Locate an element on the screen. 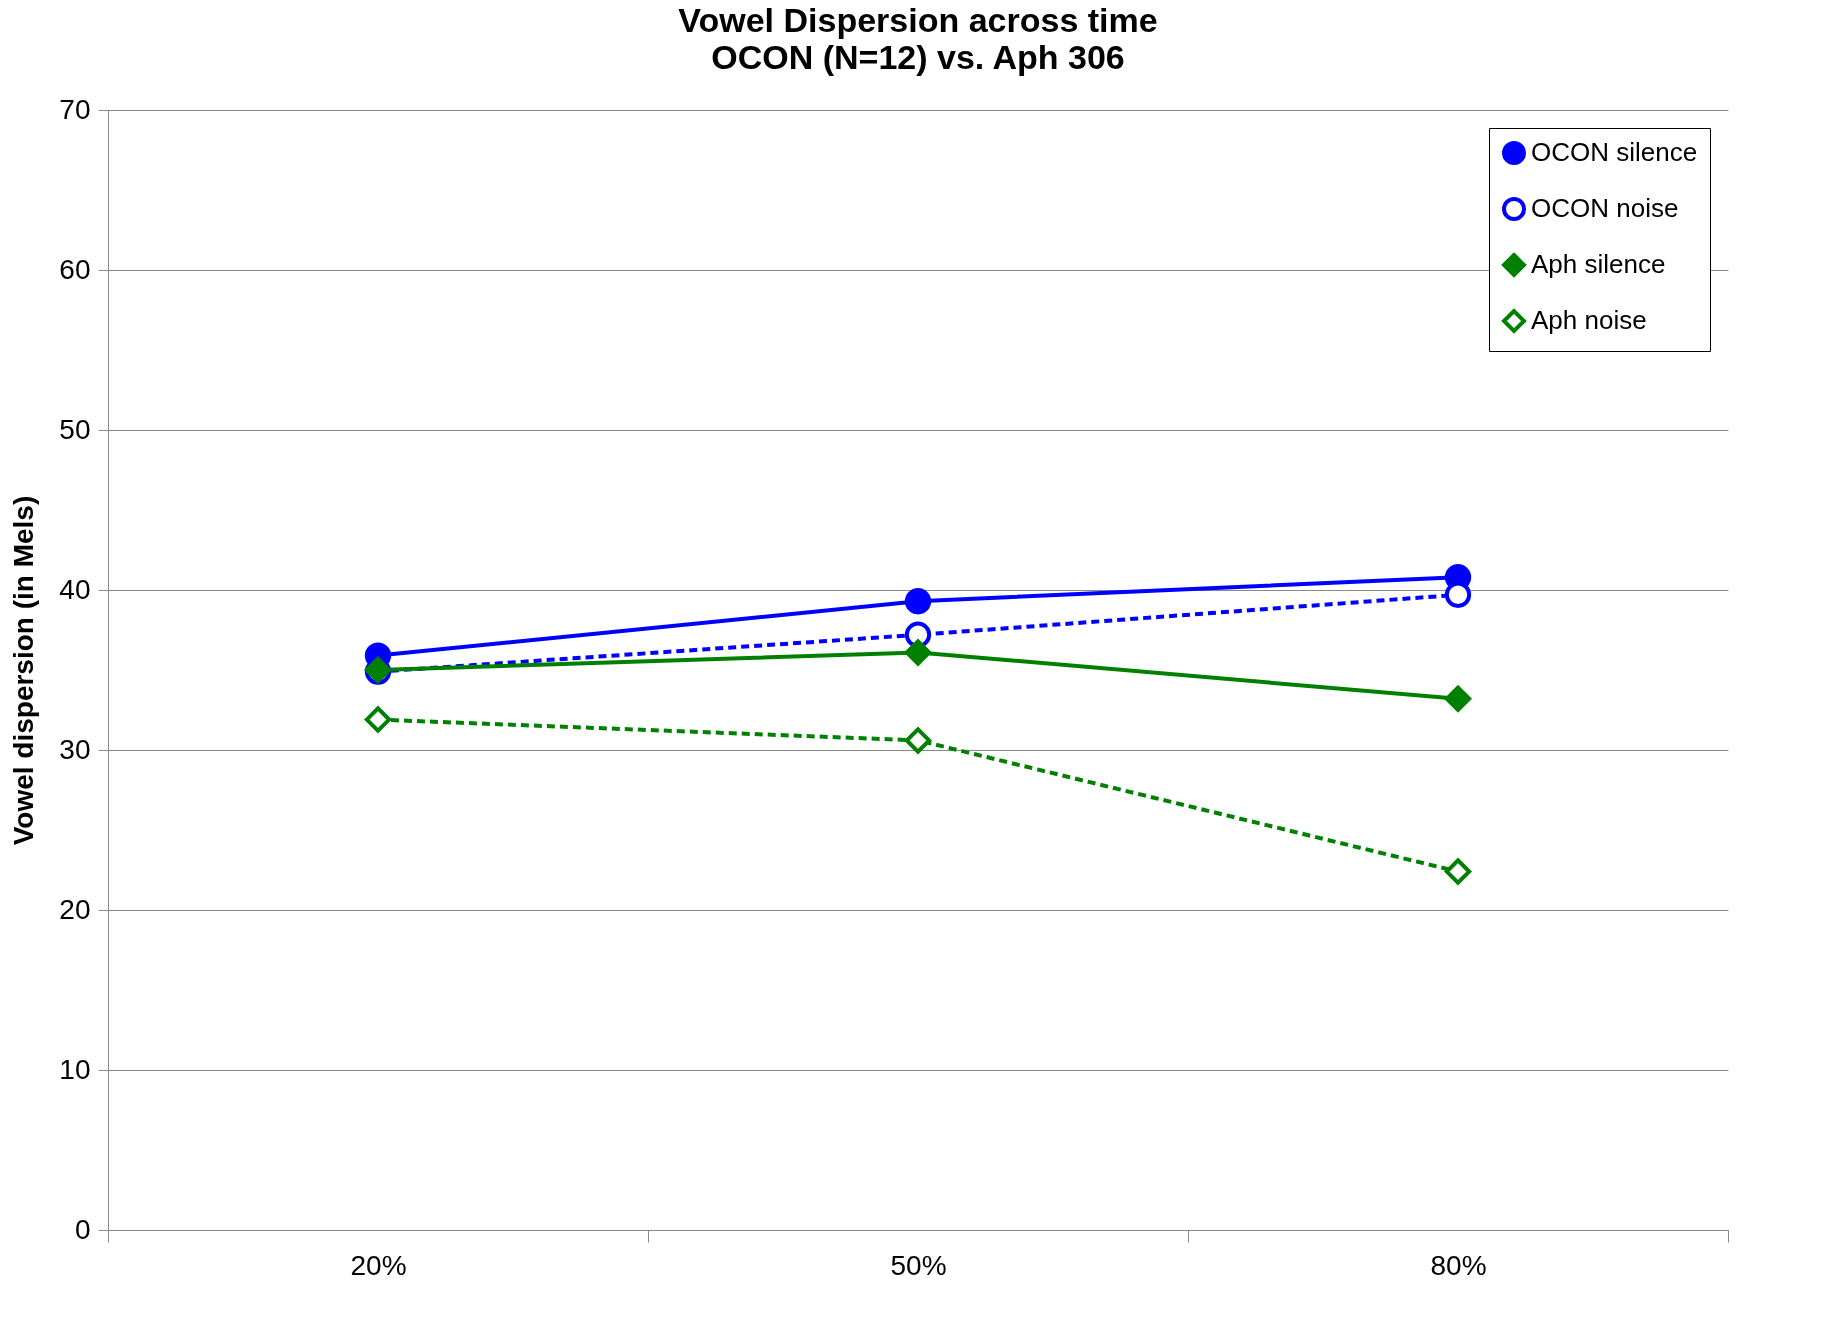 This screenshot has width=1826, height=1336. x-tick-label: 80% is located at coordinates (1458, 1265).